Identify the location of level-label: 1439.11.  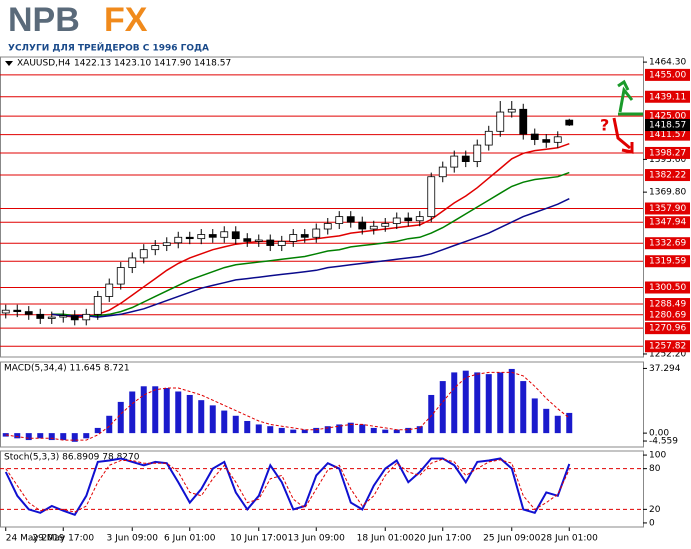
(667, 97).